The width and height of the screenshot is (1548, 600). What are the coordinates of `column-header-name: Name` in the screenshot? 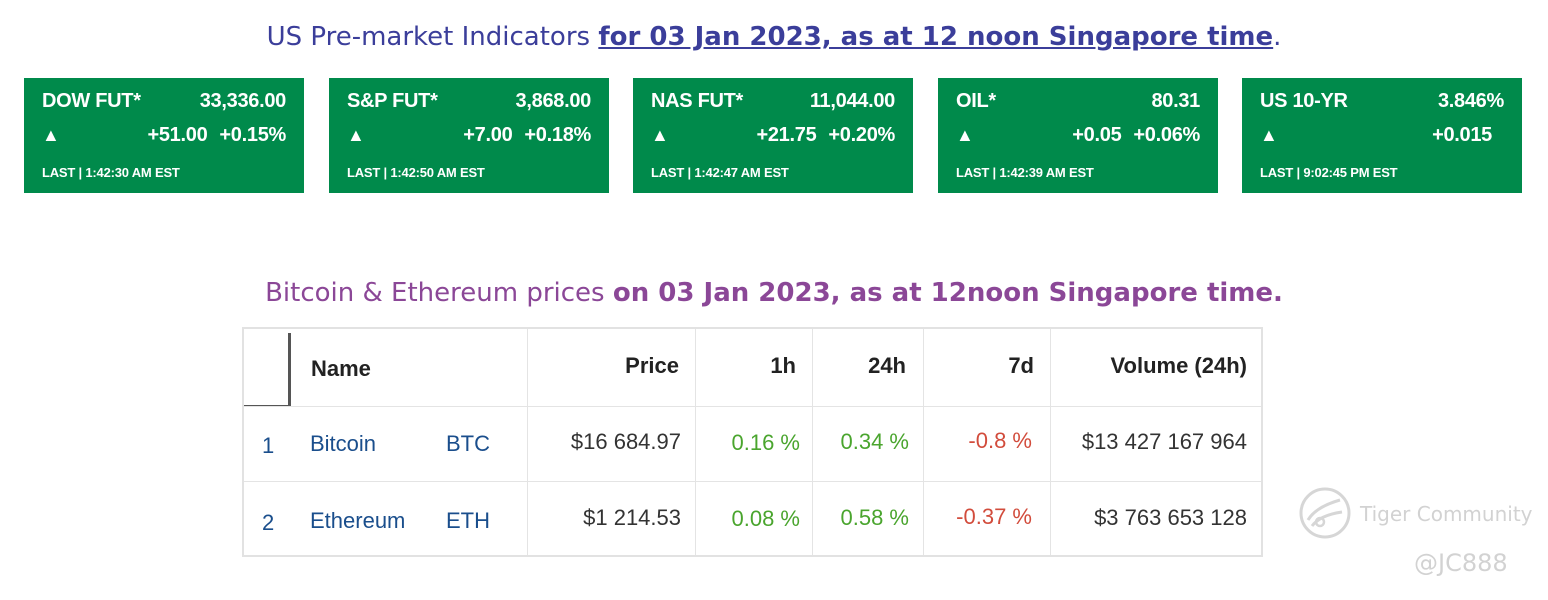 It's located at (341, 368).